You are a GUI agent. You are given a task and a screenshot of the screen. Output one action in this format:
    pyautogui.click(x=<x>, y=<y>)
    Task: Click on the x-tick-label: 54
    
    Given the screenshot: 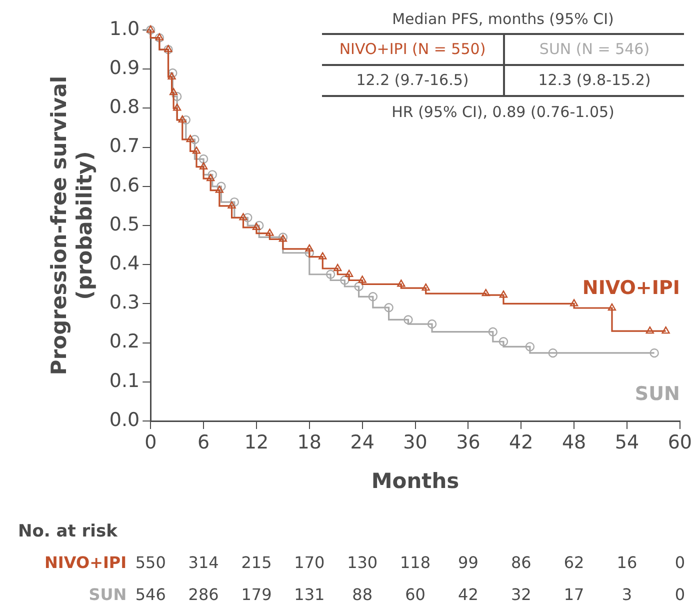 What is the action you would take?
    pyautogui.click(x=627, y=442)
    